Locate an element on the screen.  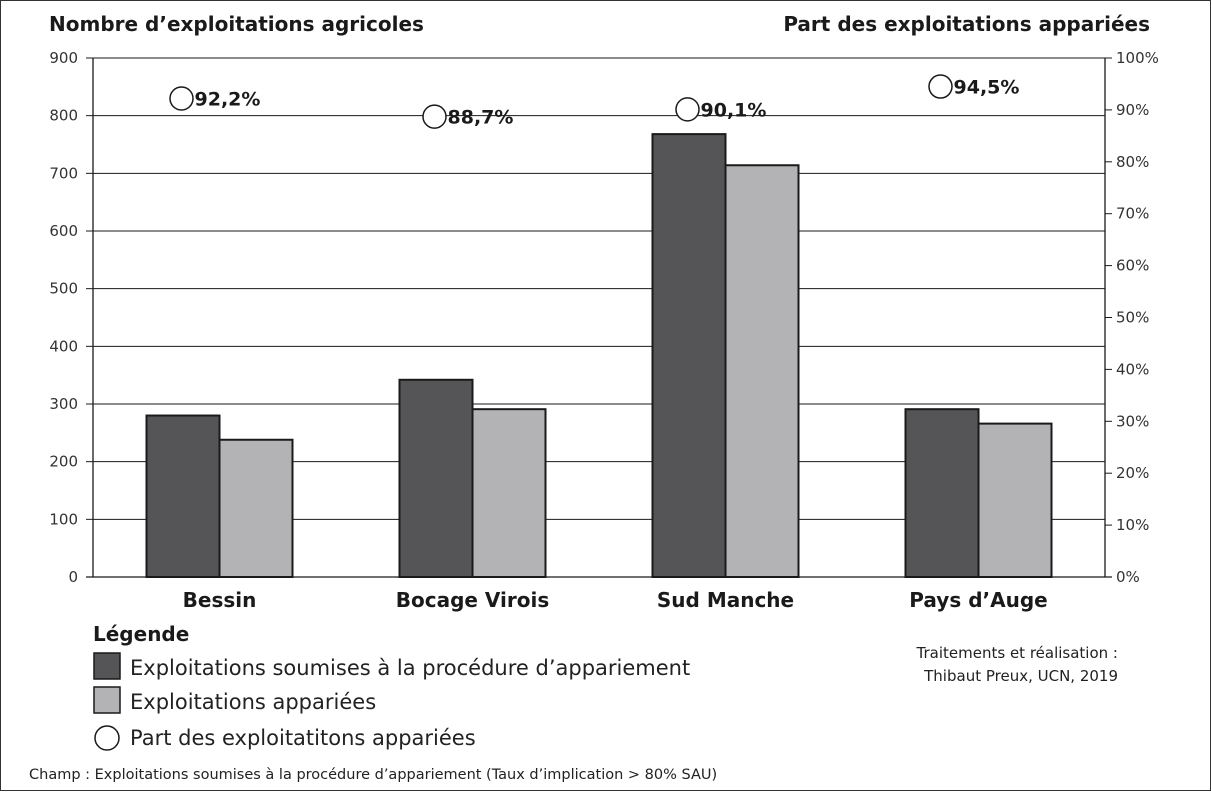
category-label: Sud Manche is located at coordinates (725, 600).